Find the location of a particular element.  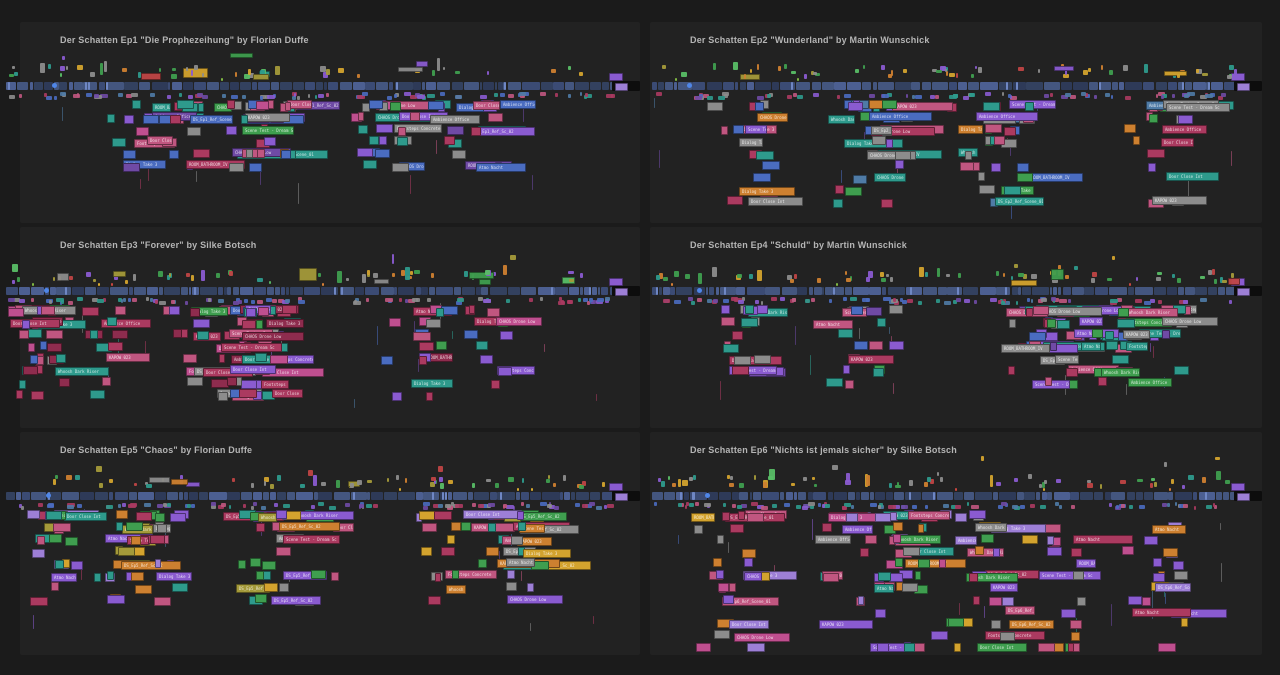

timeline-clip: KAPOW 023 is located at coordinates (128, 357).